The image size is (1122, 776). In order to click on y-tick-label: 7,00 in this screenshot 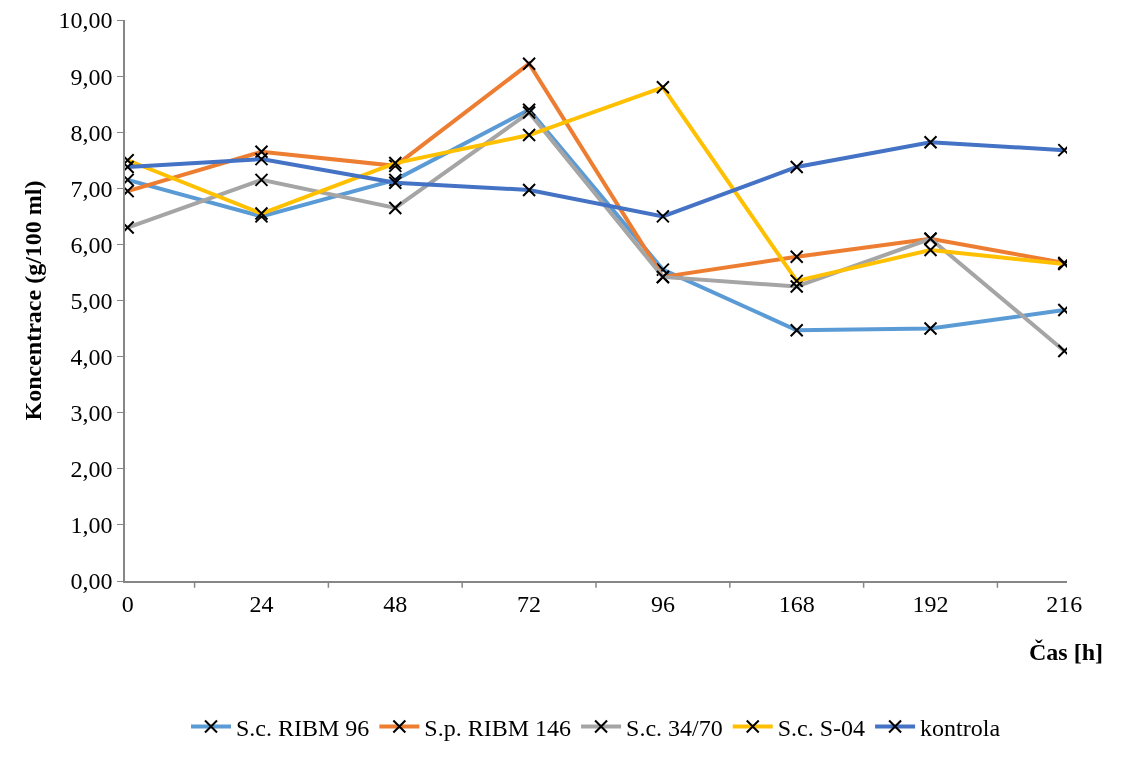, I will do `click(91, 188)`.